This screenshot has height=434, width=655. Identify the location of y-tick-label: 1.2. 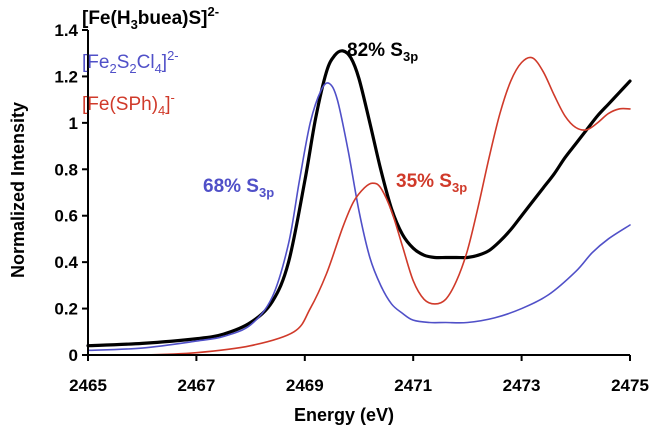
(66, 76).